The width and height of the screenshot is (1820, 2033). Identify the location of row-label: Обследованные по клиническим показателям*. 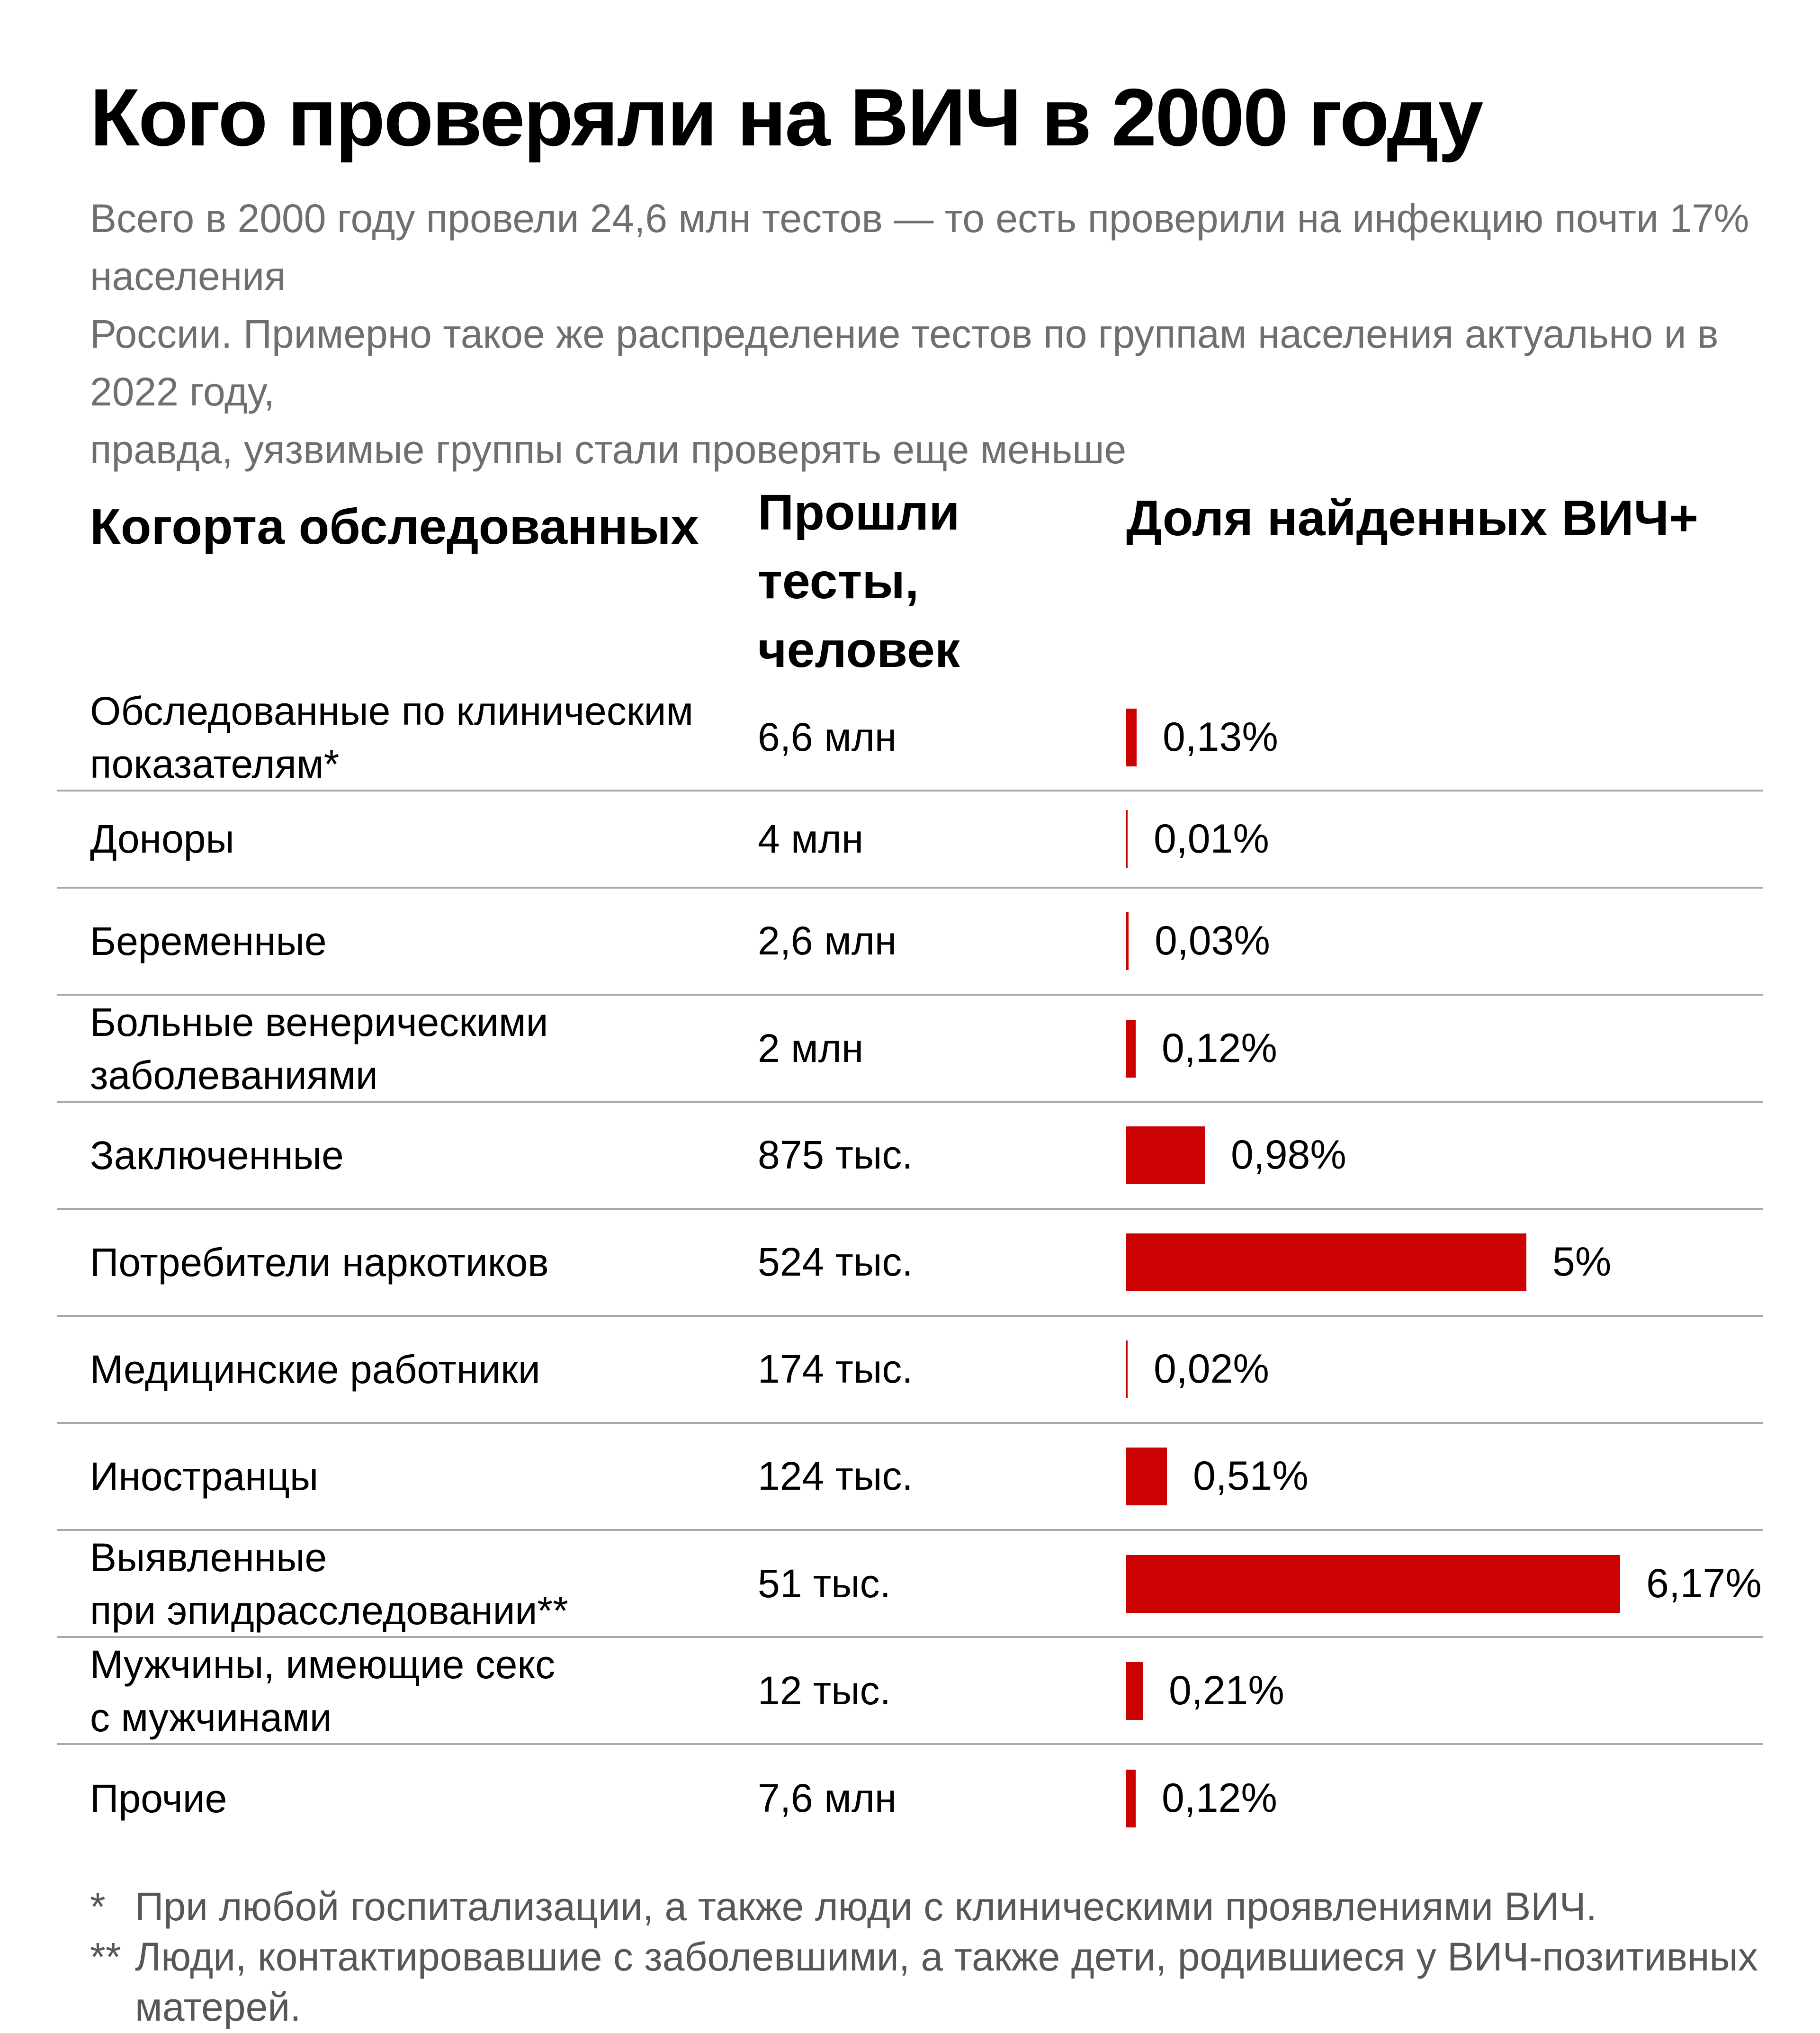
(392, 737).